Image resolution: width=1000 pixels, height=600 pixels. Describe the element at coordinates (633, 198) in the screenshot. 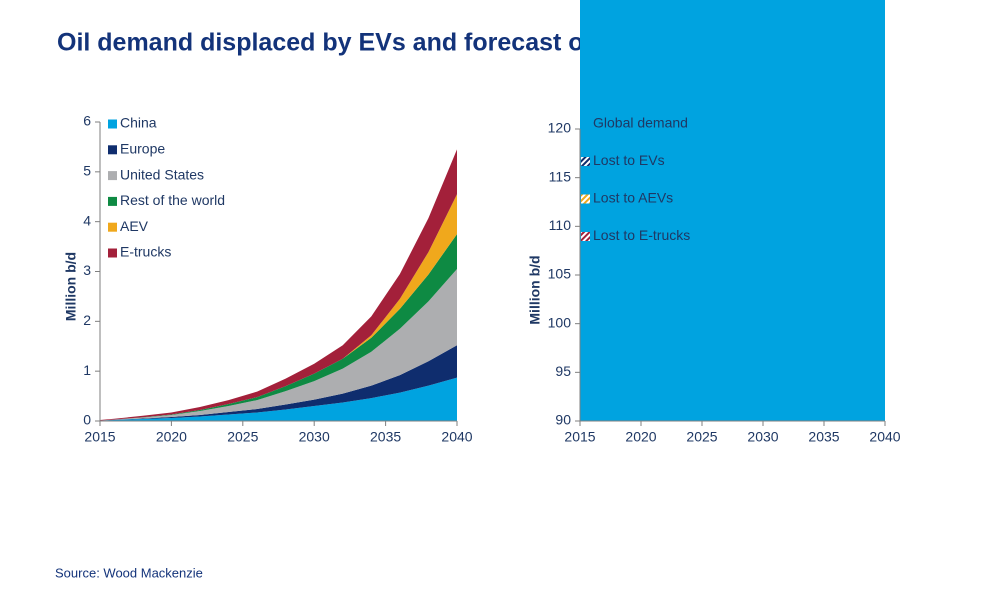

I see `legend-label: Lost to AEVs` at that location.